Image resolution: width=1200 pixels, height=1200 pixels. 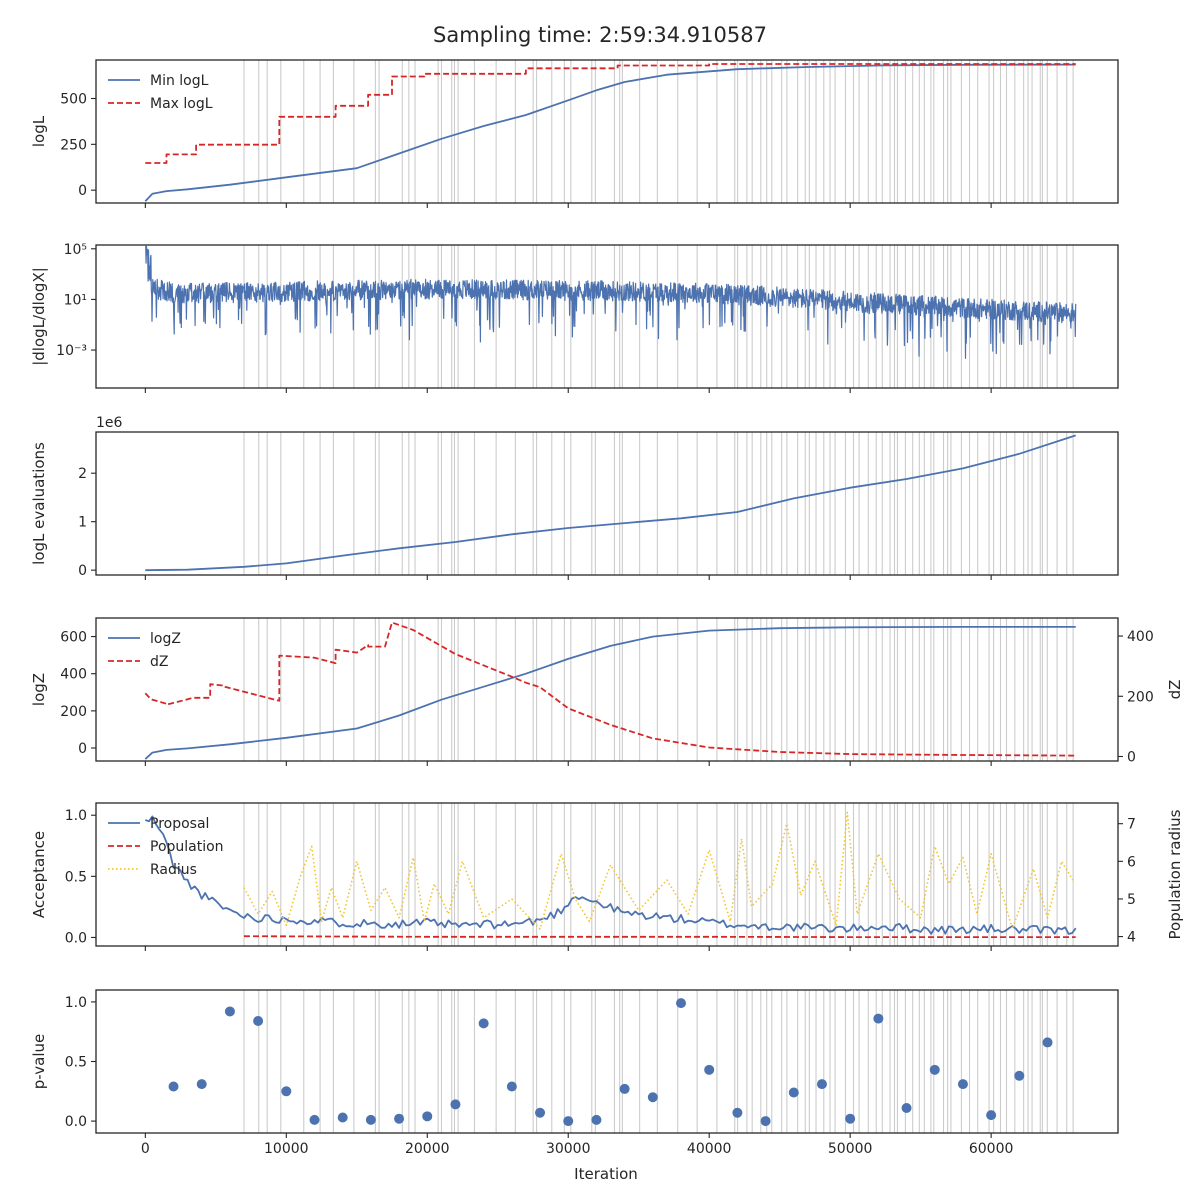 I want to click on figure-title: Sampling time: 2:59:34.910587, so click(x=600, y=35).